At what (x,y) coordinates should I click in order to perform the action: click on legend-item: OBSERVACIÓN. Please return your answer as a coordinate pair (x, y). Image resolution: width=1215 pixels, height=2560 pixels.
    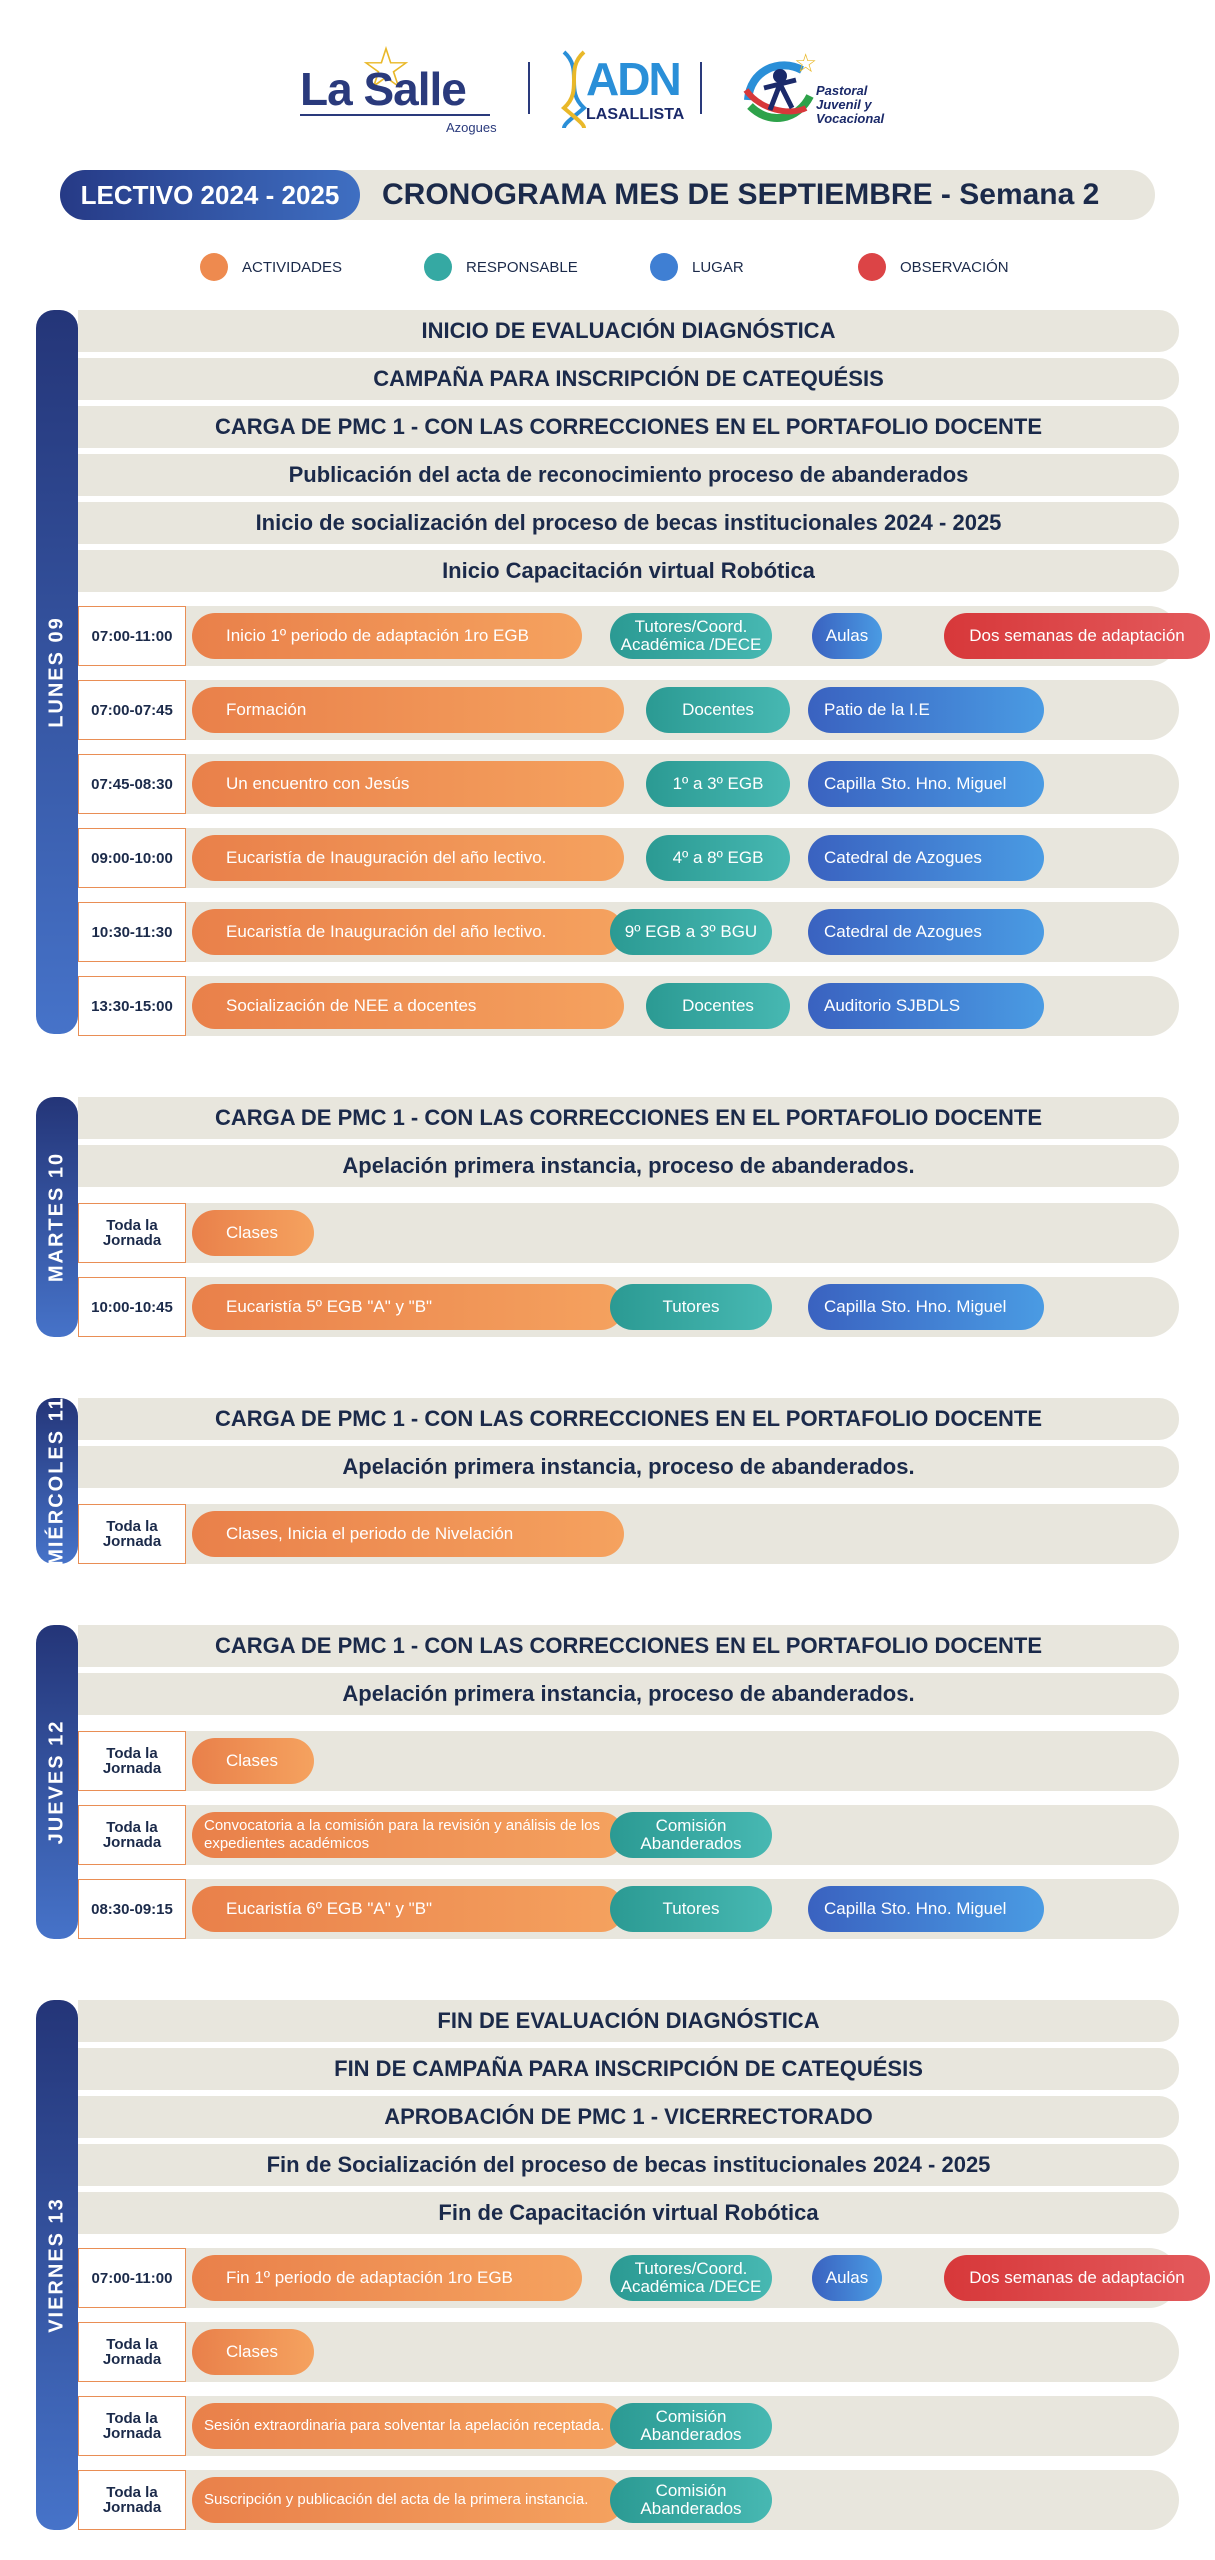
    Looking at the image, I should click on (933, 267).